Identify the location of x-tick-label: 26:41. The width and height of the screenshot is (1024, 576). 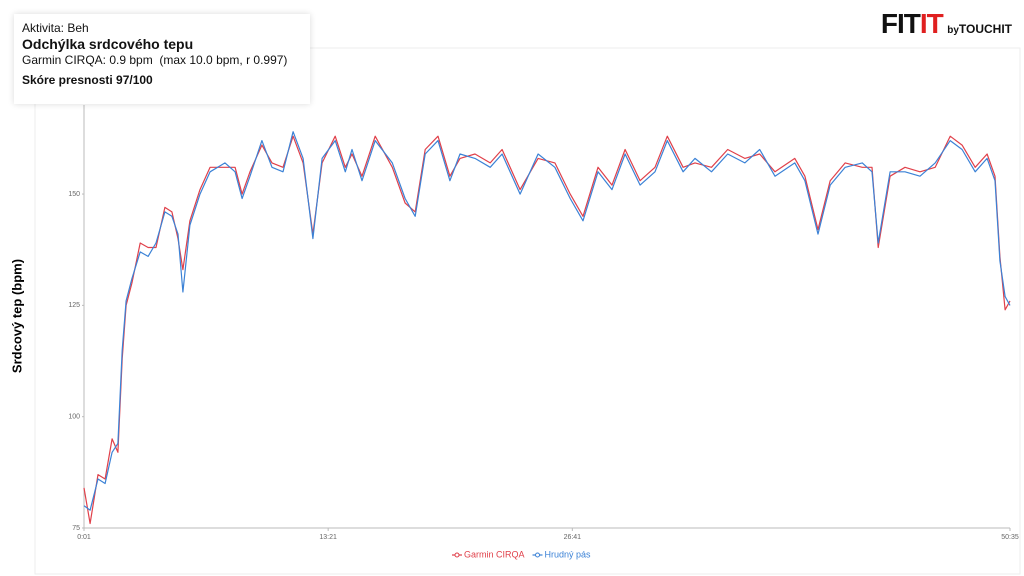
(573, 537).